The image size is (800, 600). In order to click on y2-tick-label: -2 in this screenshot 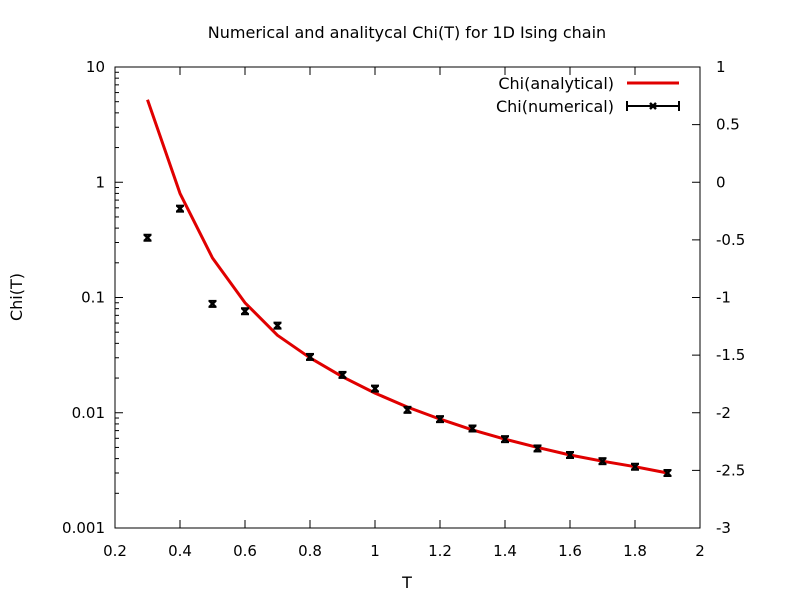, I will do `click(723, 413)`.